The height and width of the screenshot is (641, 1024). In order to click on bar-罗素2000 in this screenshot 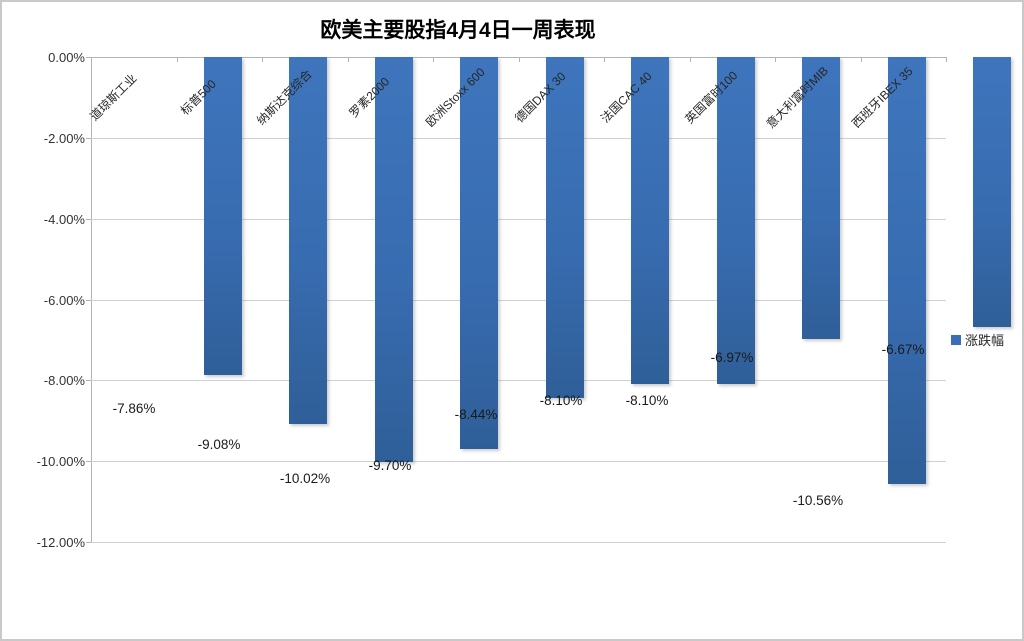, I will do `click(479, 253)`.